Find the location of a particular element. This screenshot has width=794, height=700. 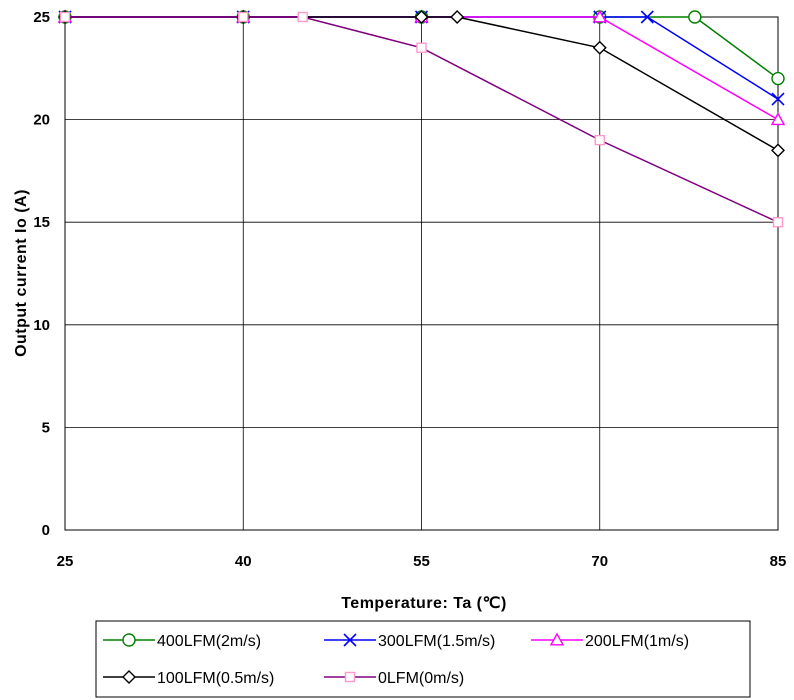

y-tick-label: 25 is located at coordinates (41, 17).